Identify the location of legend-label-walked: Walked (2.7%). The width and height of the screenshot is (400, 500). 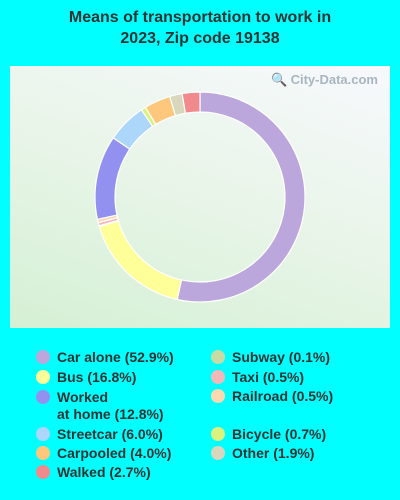
(104, 472).